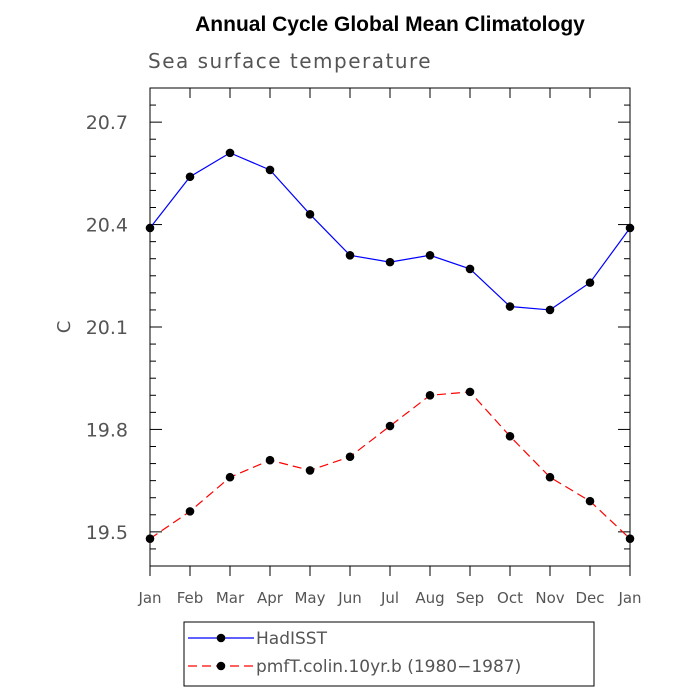 The height and width of the screenshot is (700, 700). I want to click on legend: HadISST pmfT.colin.10yr.b (1980−1987), so click(389, 654).